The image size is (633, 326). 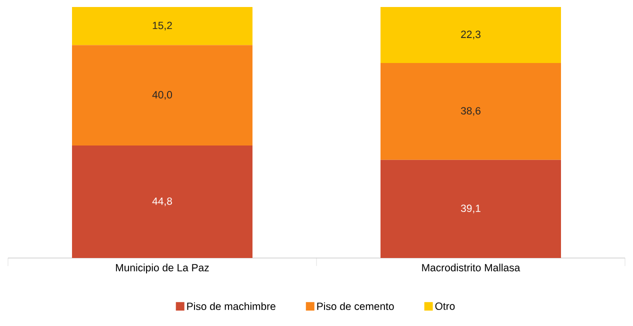 I want to click on data-label: 38,6, so click(x=470, y=111).